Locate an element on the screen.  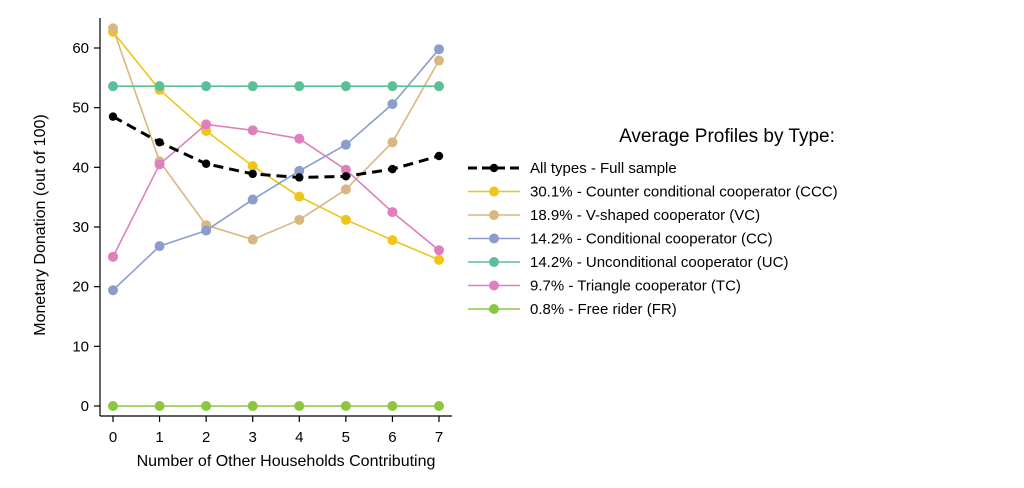
legend-label: 0.8% - Free rider (FR) is located at coordinates (603, 309).